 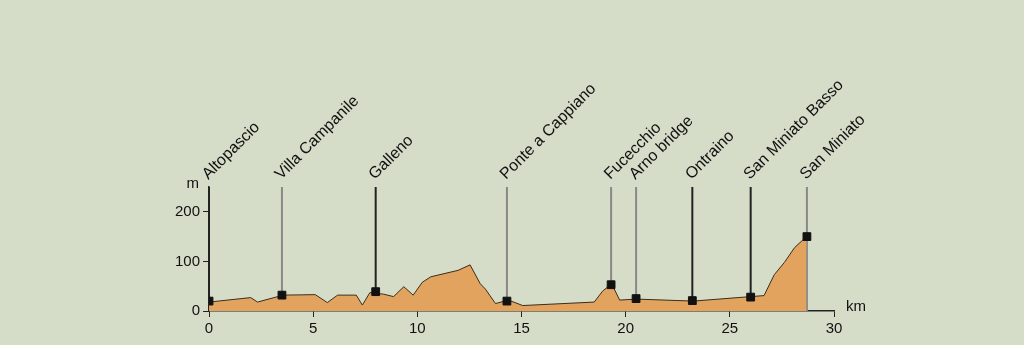 What do you see at coordinates (188, 260) in the screenshot?
I see `y-tick-label: 100` at bounding box center [188, 260].